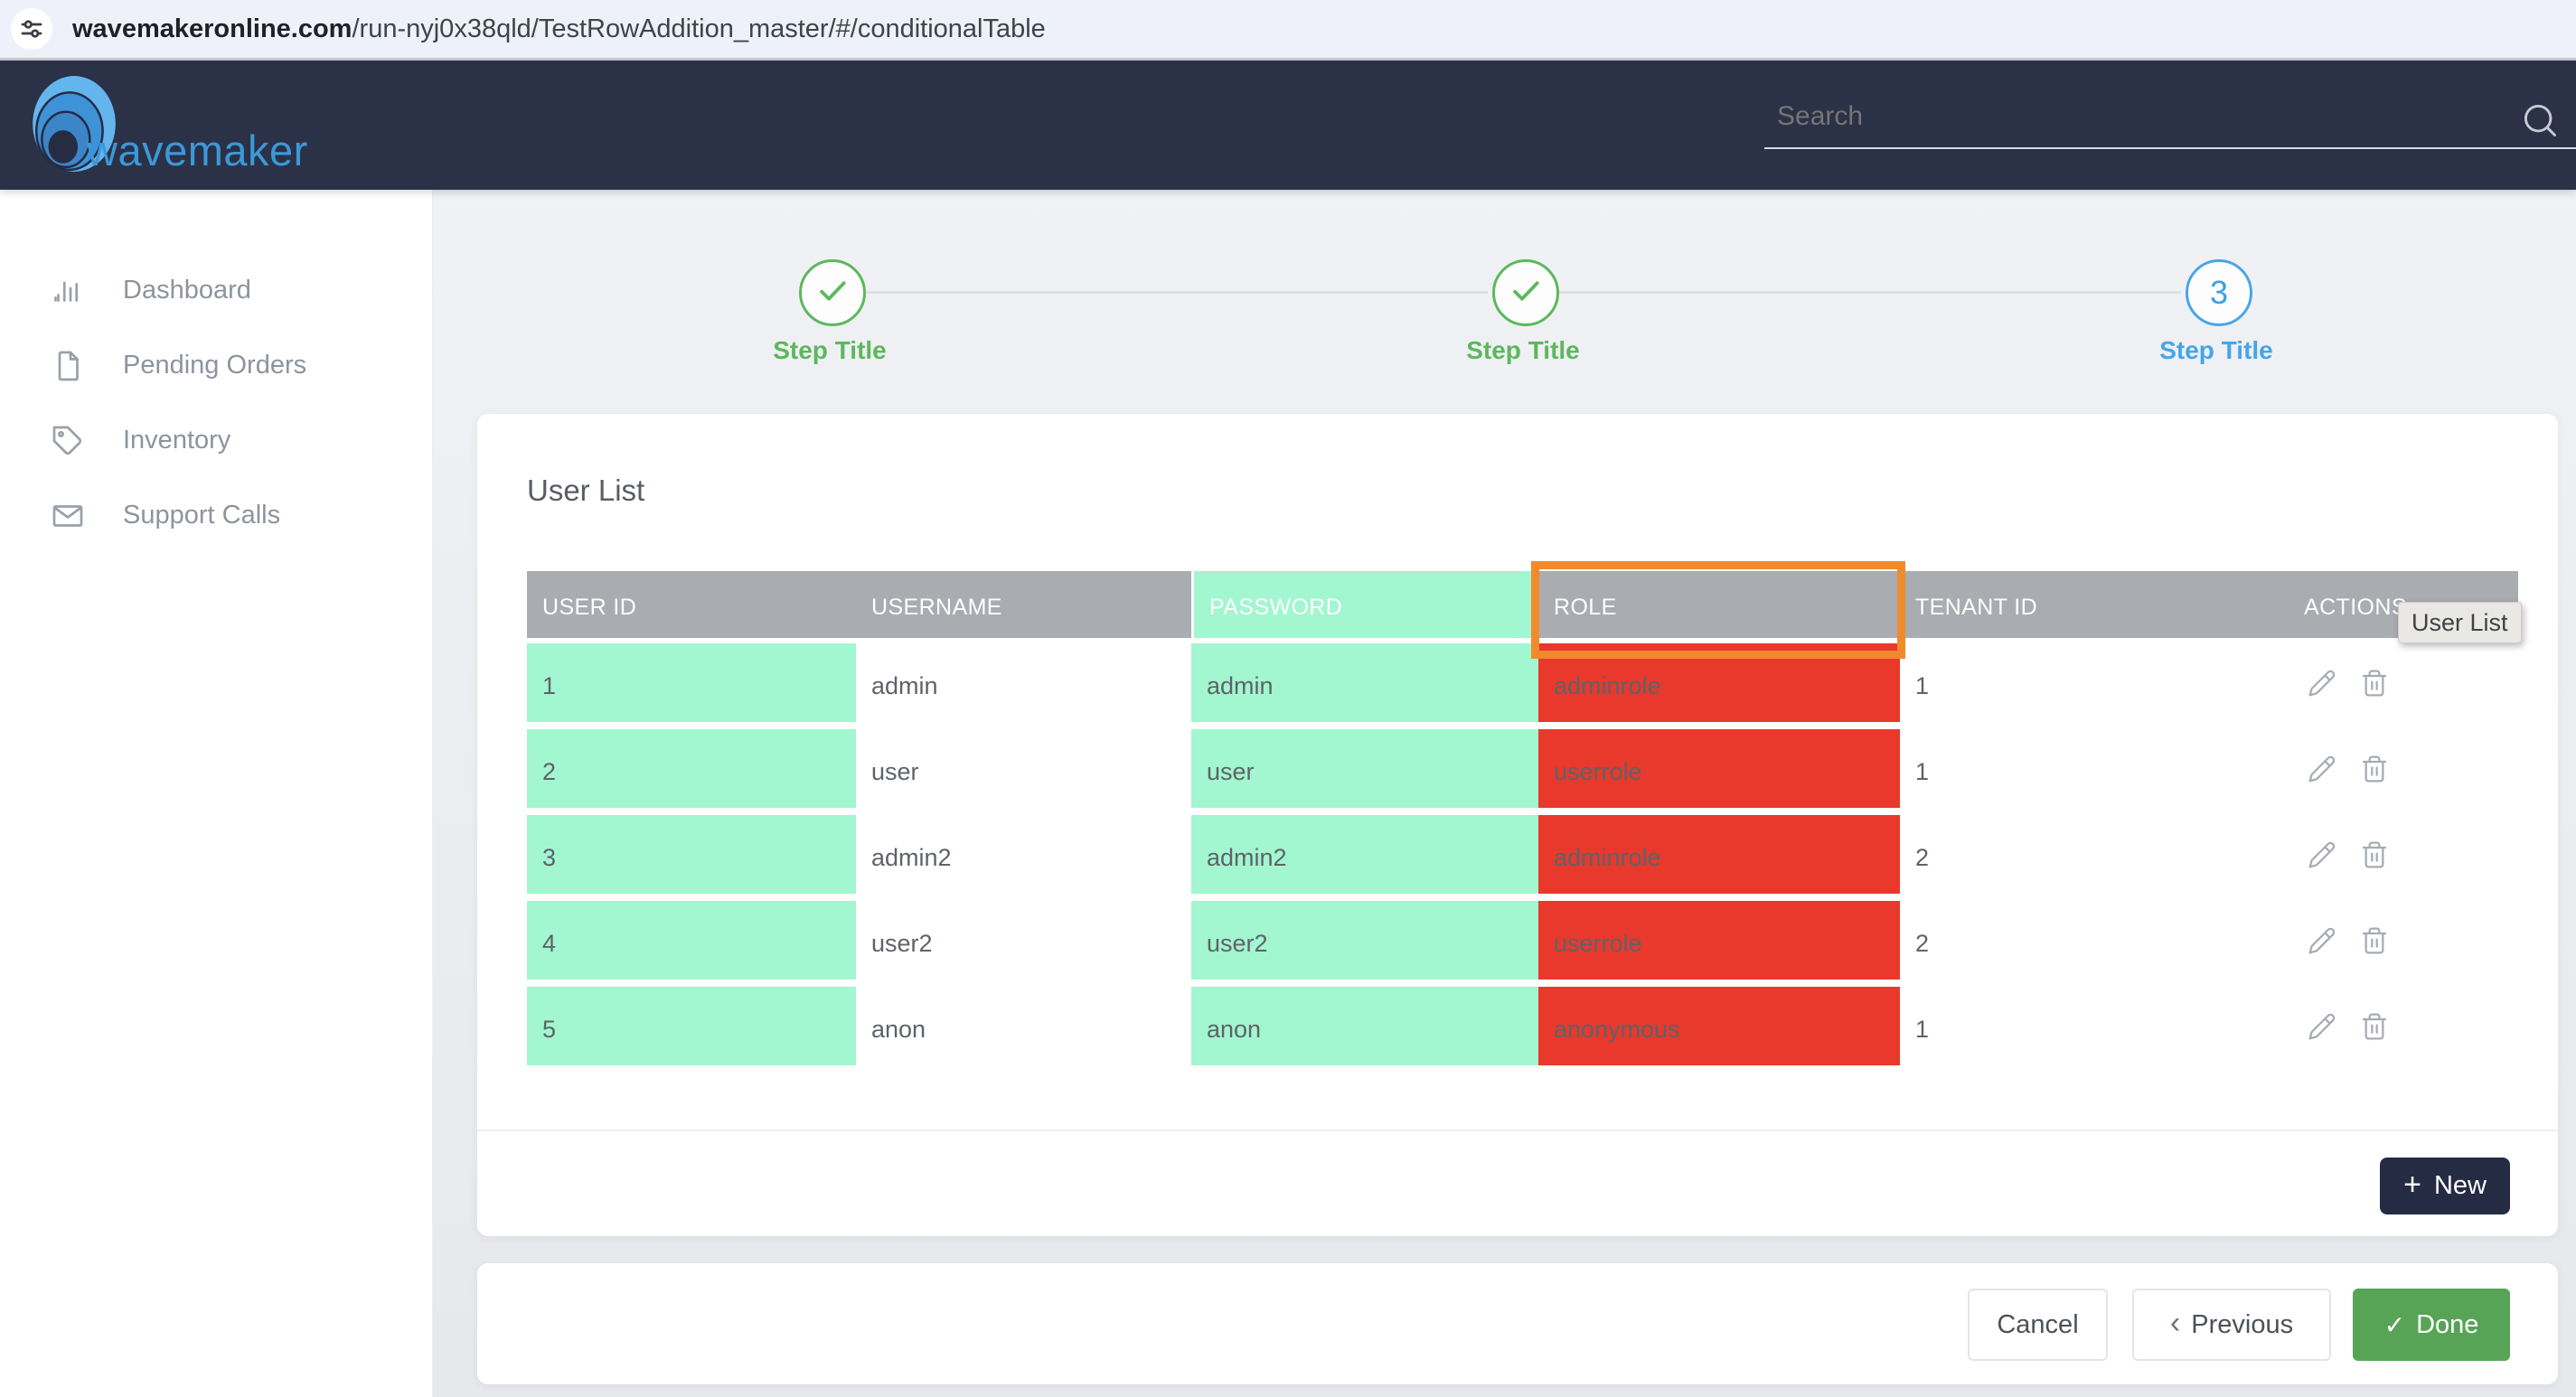 This screenshot has width=2576, height=1397. What do you see at coordinates (2540, 122) in the screenshot?
I see `search-icon` at bounding box center [2540, 122].